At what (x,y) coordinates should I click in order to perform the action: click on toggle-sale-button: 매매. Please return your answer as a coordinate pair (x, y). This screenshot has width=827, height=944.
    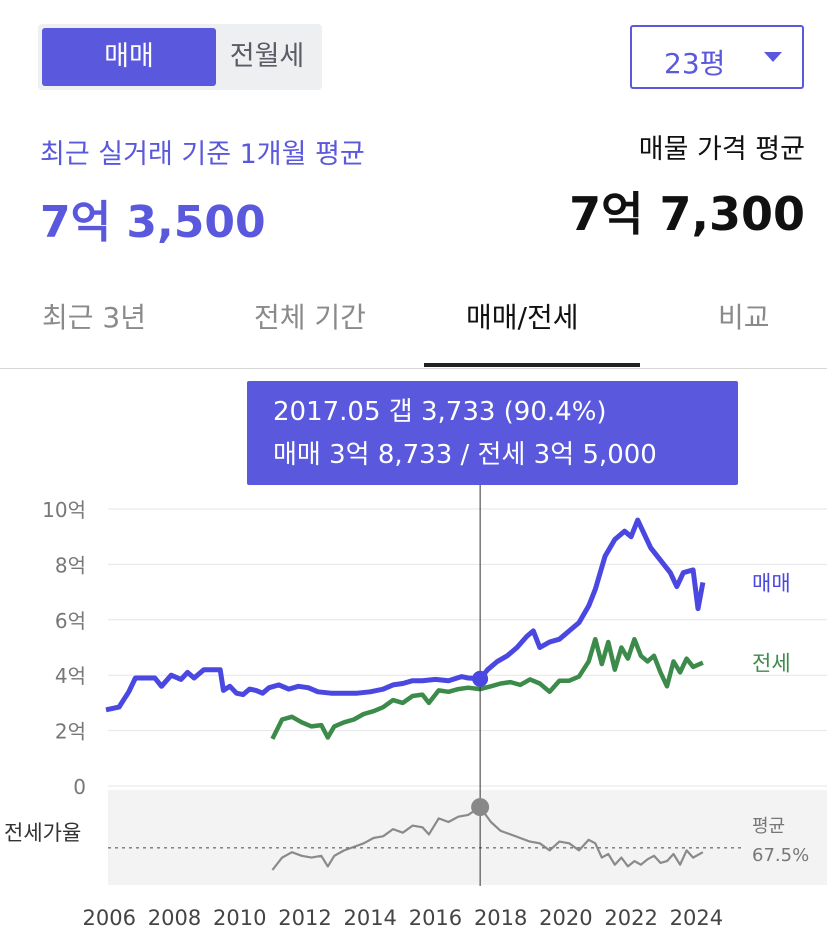
    Looking at the image, I should click on (129, 57).